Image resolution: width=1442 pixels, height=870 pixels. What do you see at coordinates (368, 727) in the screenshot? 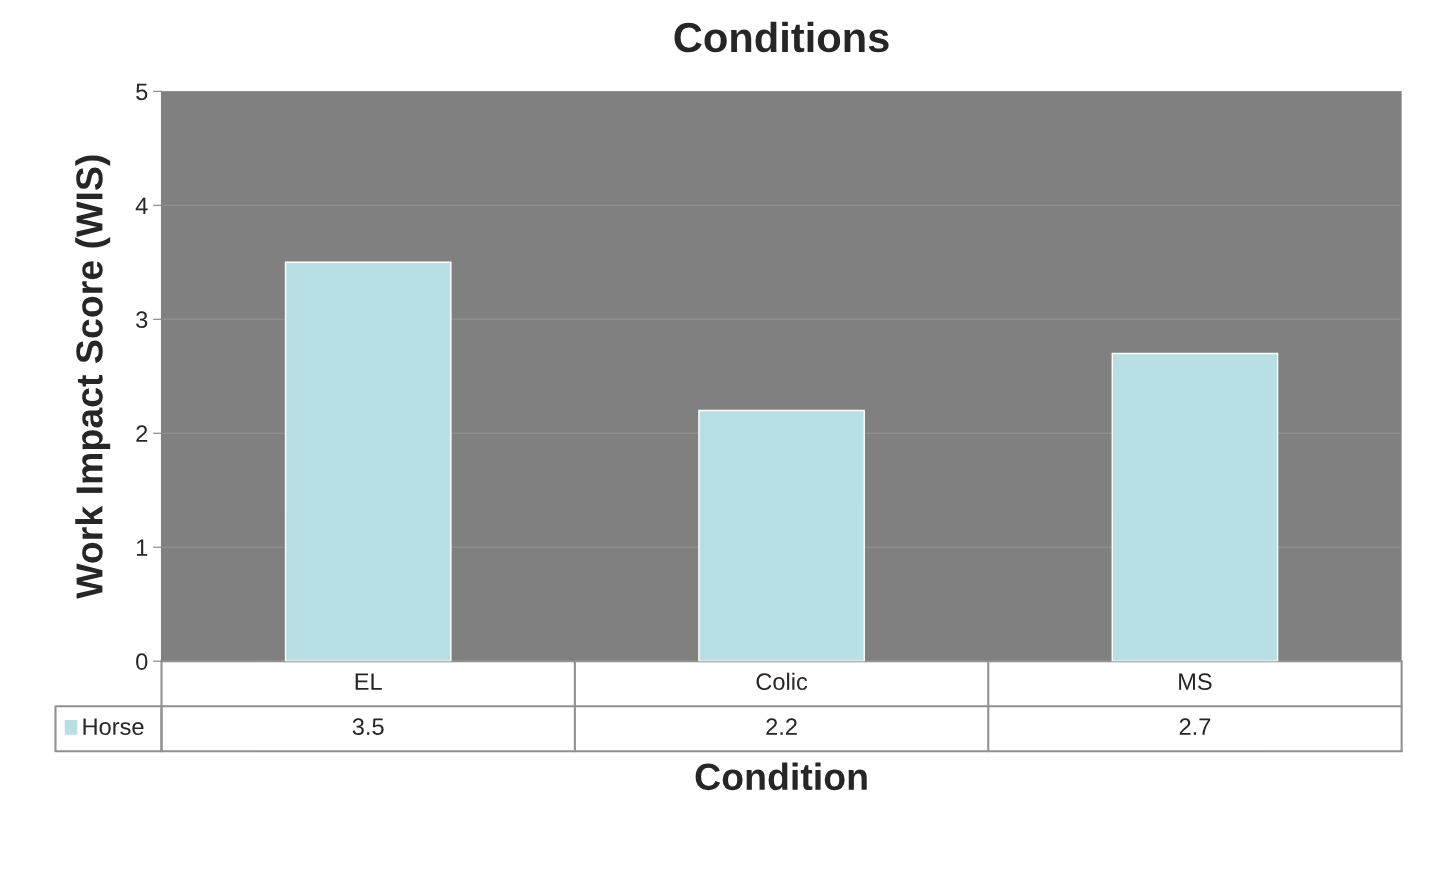
I see `data-label: 3.5` at bounding box center [368, 727].